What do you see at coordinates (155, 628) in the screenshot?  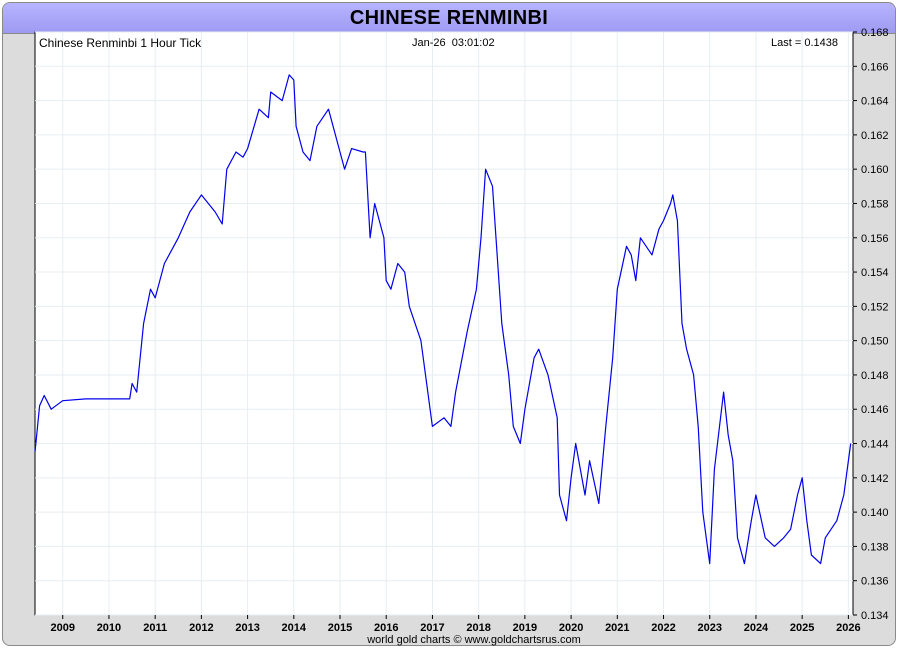 I see `x-tick-label: 2011` at bounding box center [155, 628].